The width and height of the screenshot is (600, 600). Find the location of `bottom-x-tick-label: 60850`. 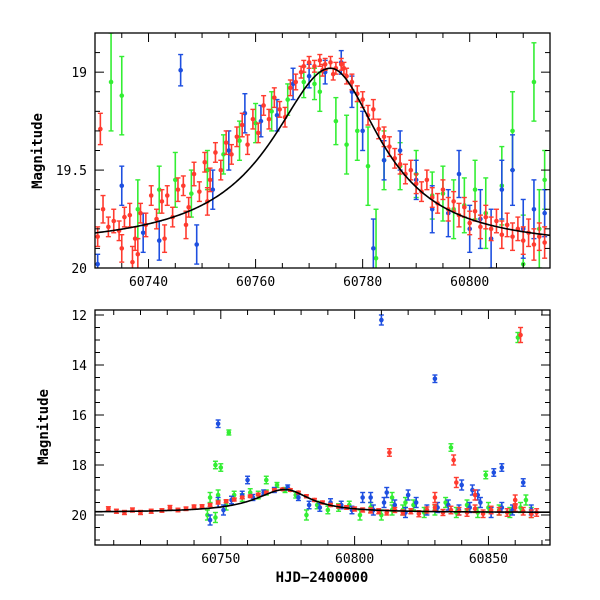

bottom-x-tick-label: 60850 is located at coordinates (488, 559).